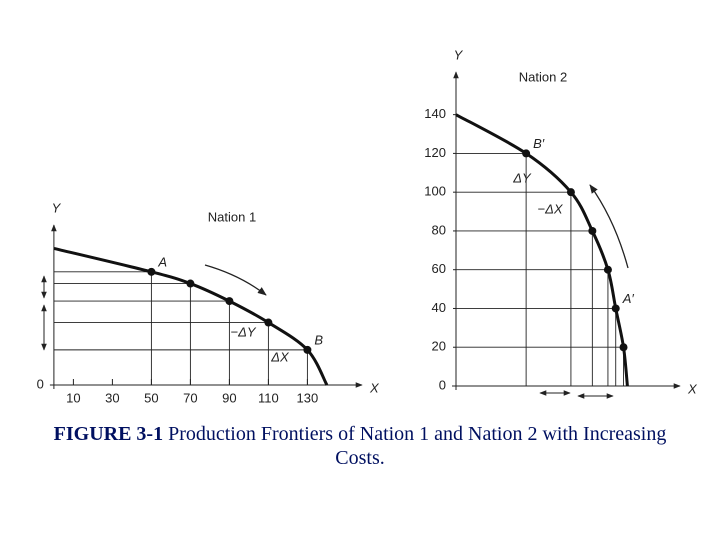 The image size is (720, 540). I want to click on x-tick-label: 90, so click(229, 397).